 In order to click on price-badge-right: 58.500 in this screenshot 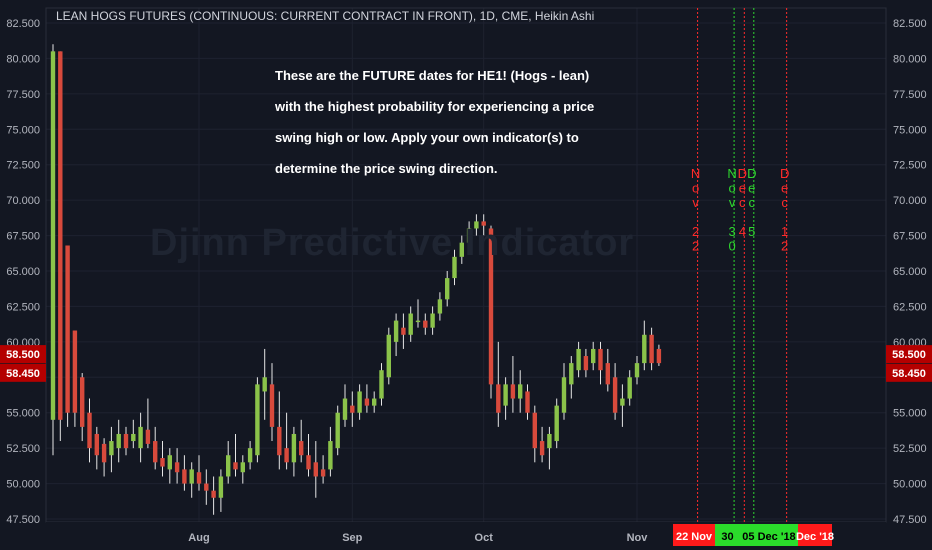, I will do `click(909, 354)`.